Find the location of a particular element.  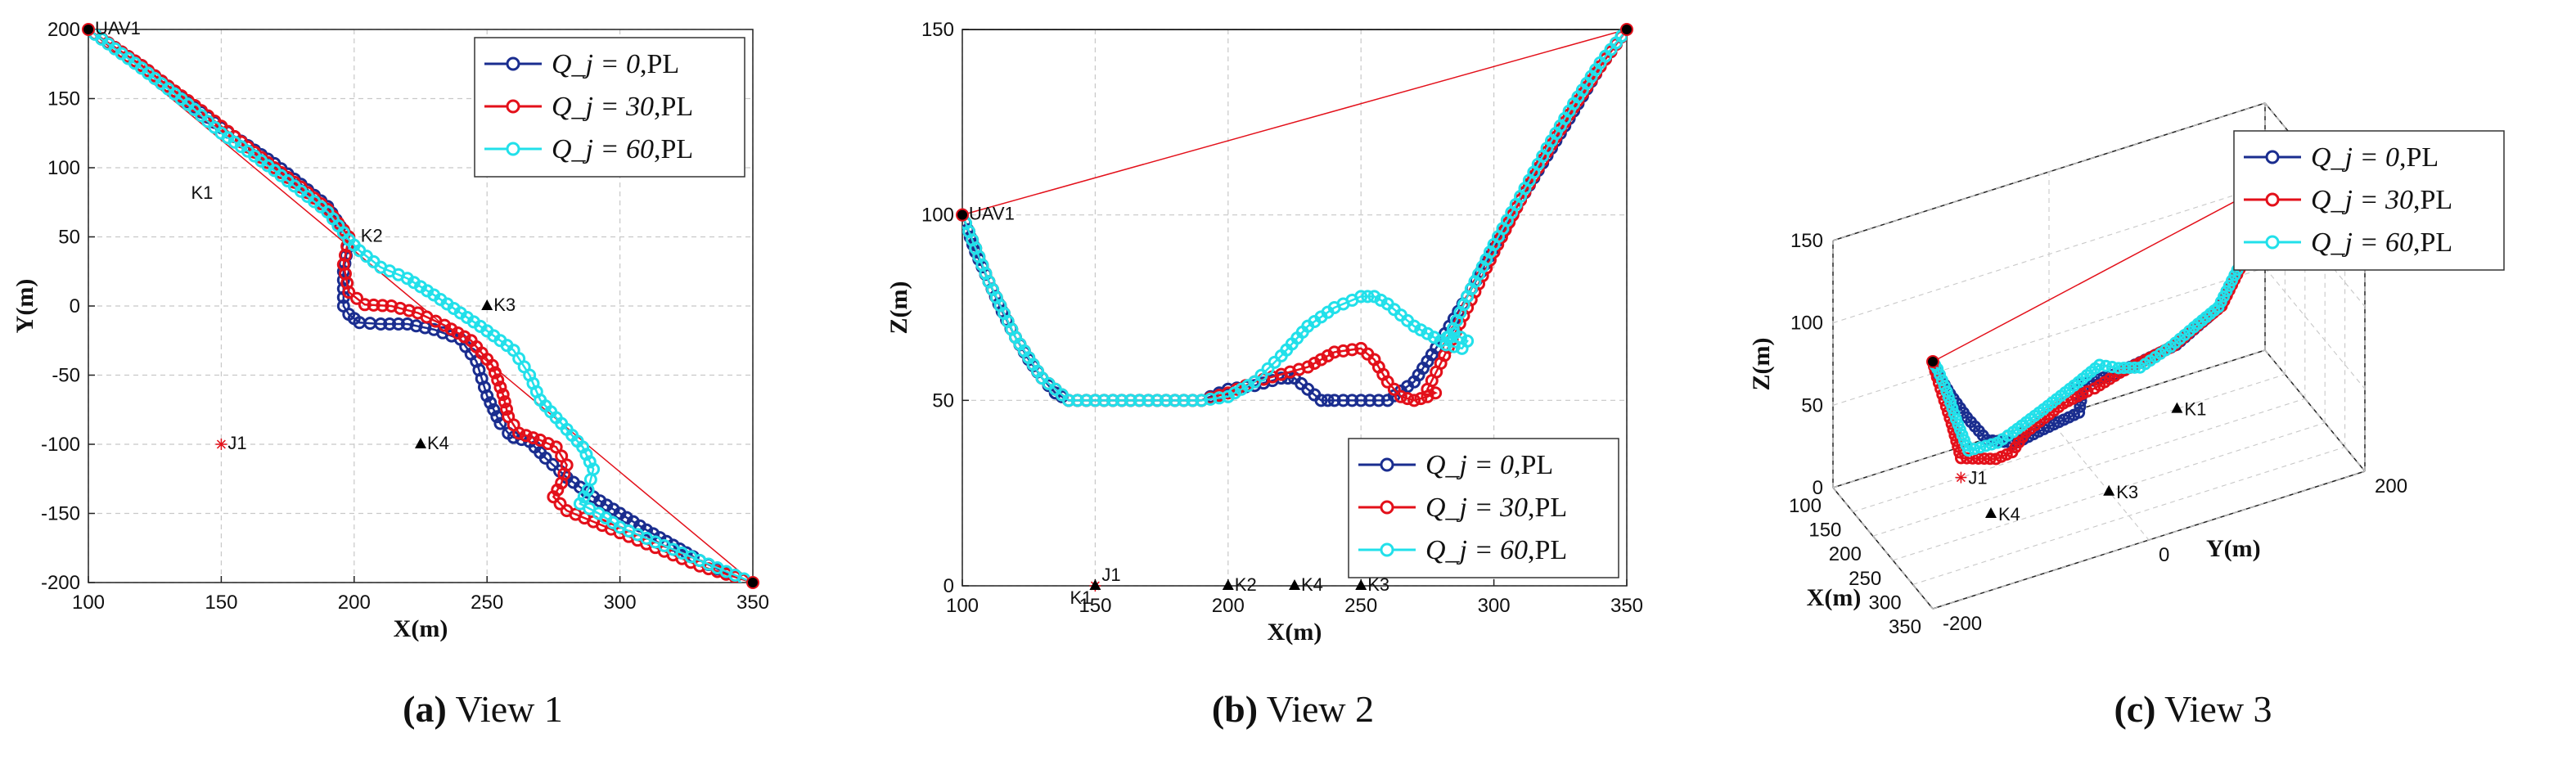

legend-label: Q_j = 60,PL is located at coordinates (622, 149).